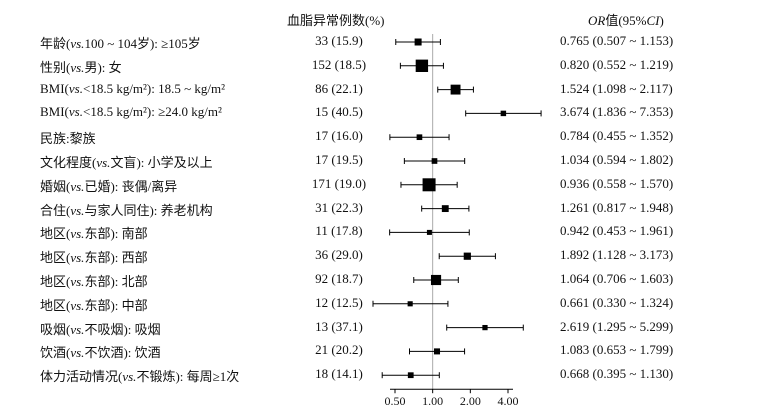 Image resolution: width=772 pixels, height=418 pixels. Describe the element at coordinates (122, 329) in the screenshot. I see `row-label-suffix: 不吸烟): 吸烟` at that location.